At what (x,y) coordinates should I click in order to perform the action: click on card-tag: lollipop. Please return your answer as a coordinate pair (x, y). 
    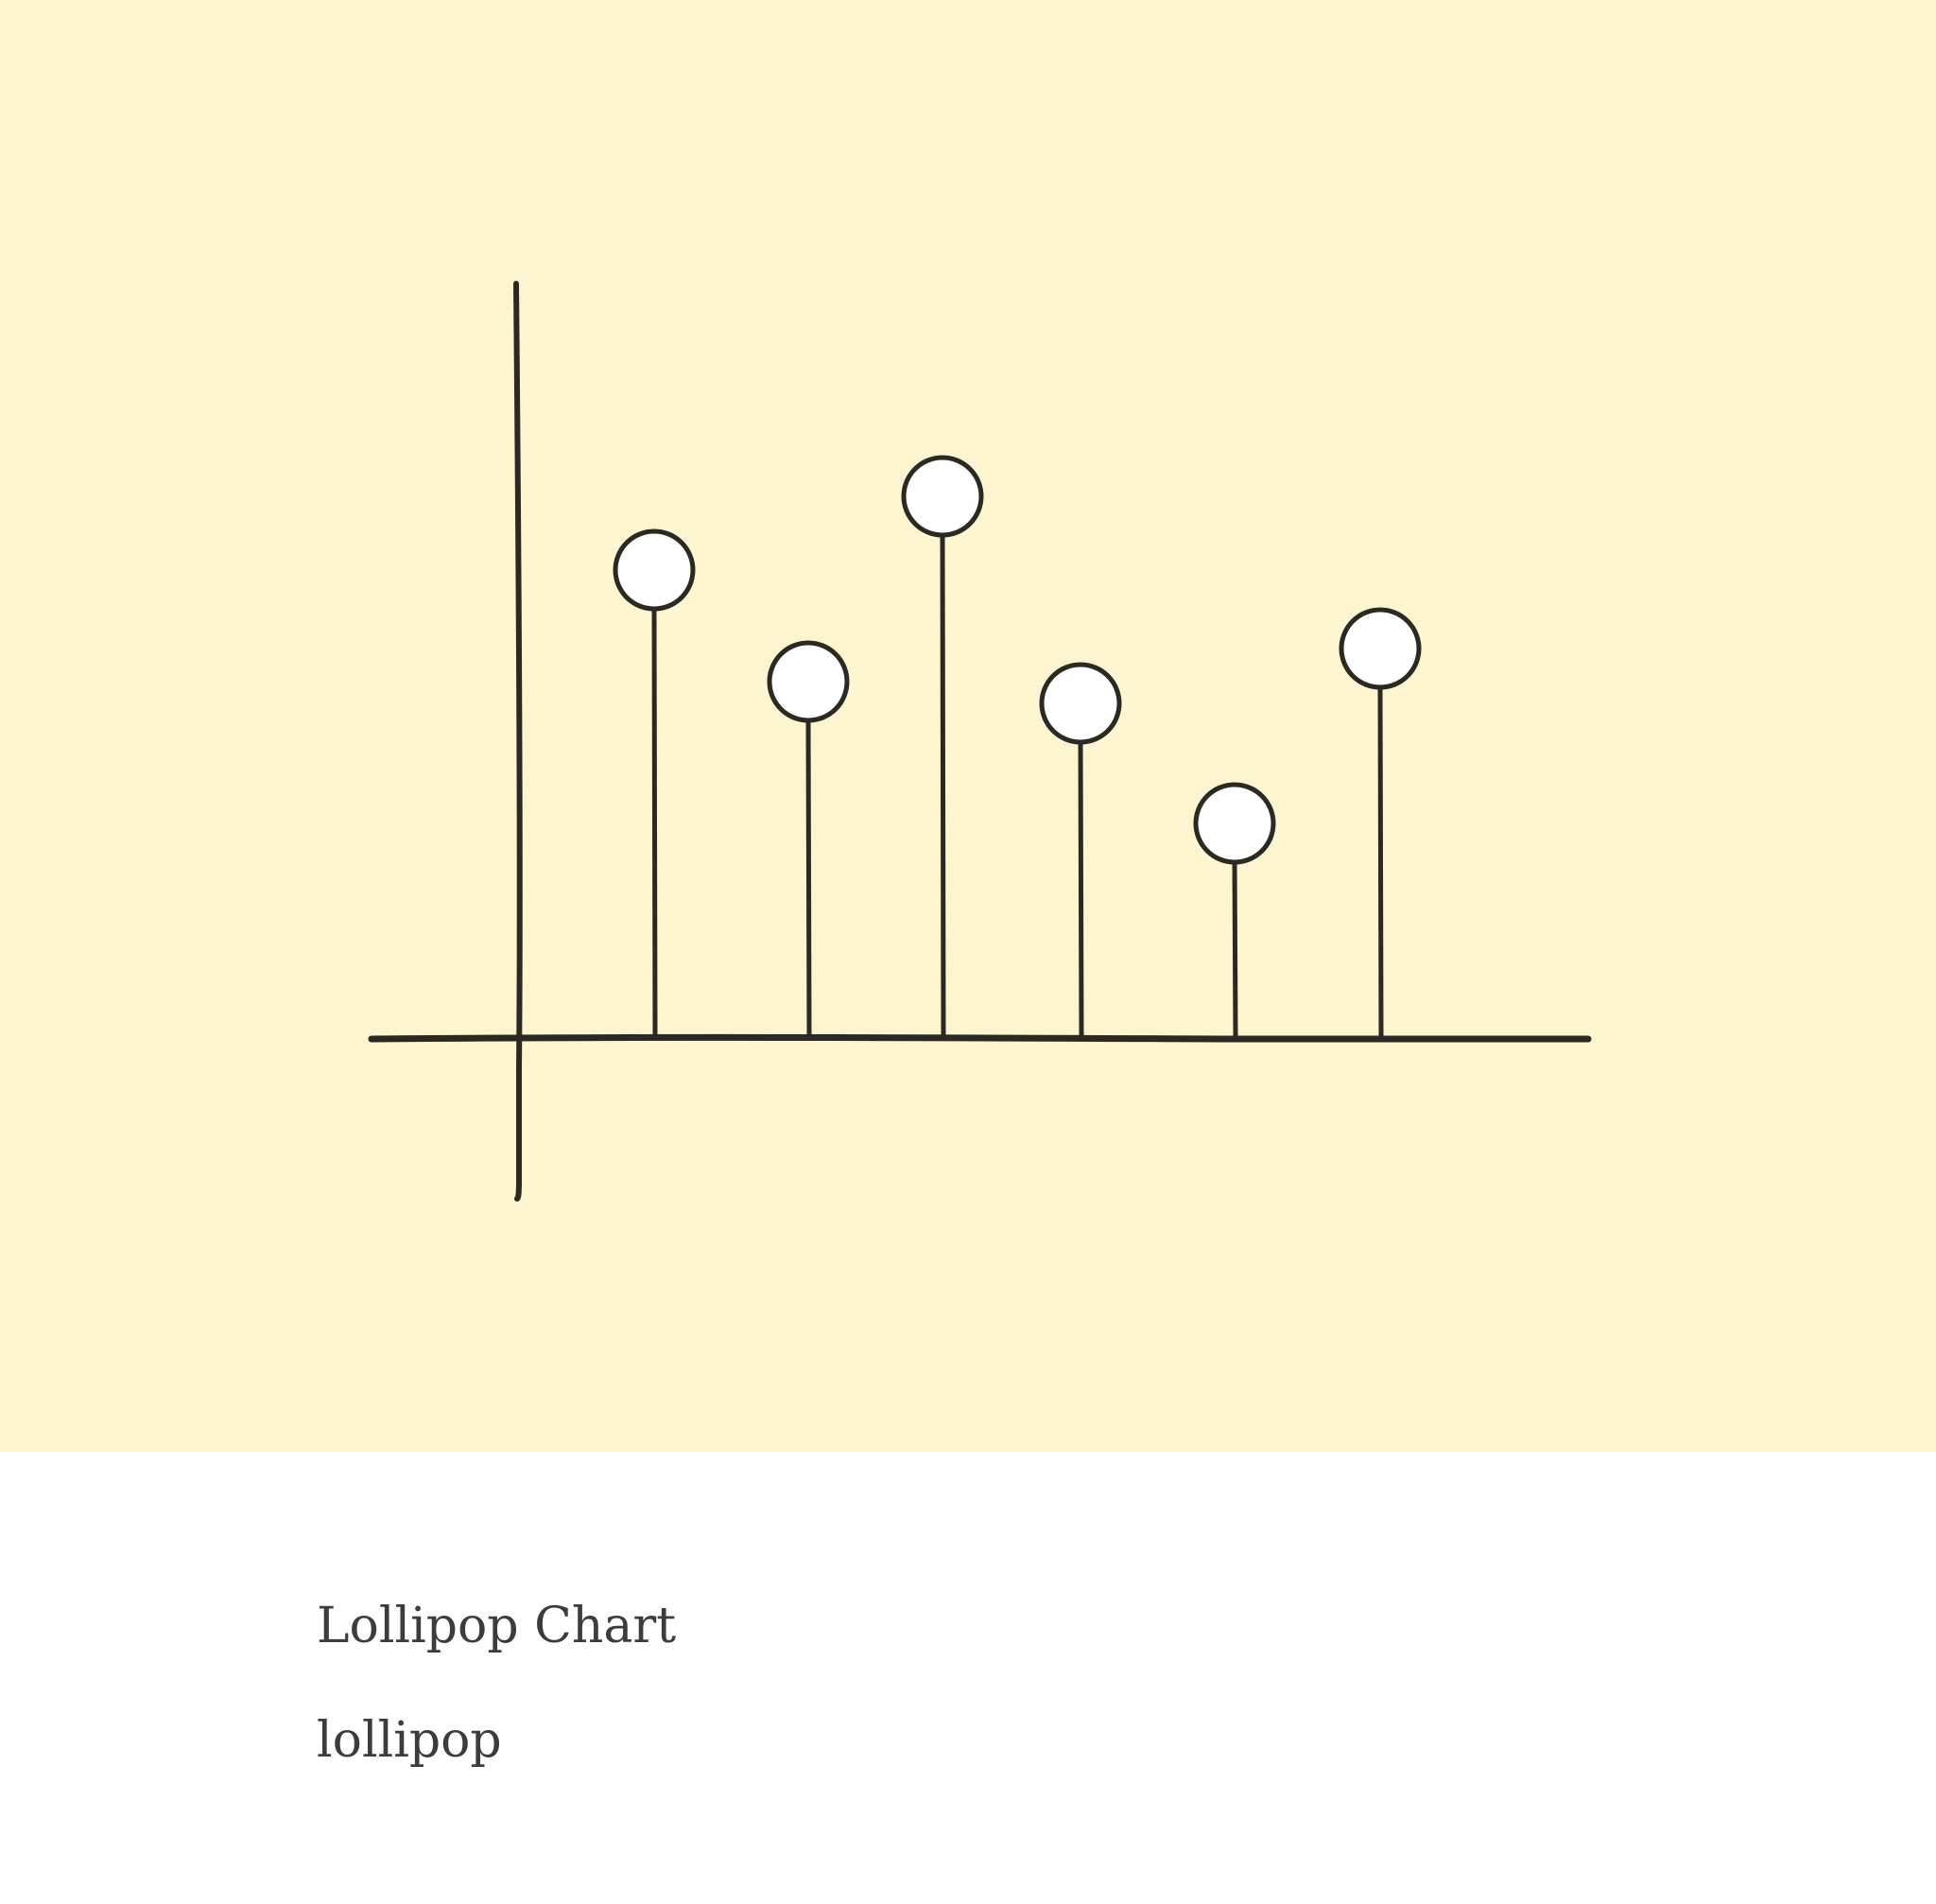
    Looking at the image, I should click on (409, 1740).